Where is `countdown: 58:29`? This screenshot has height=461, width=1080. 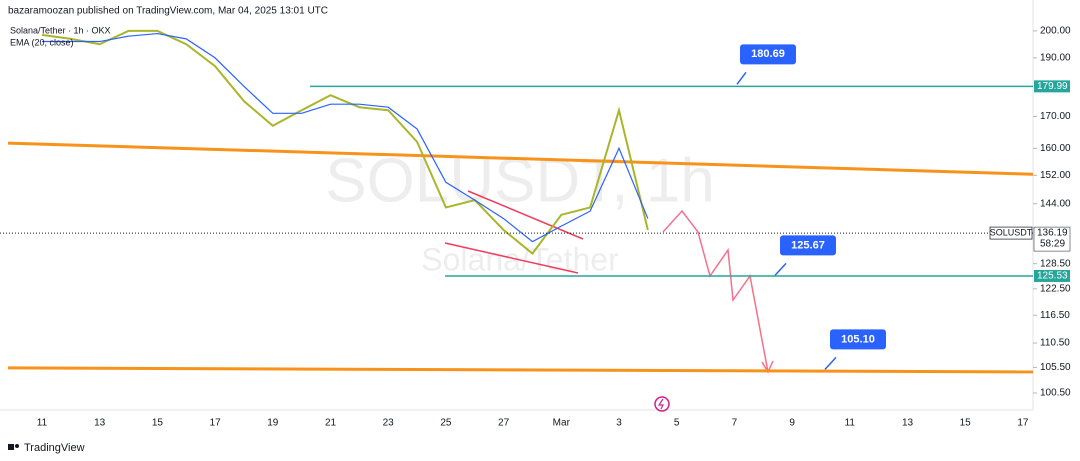 countdown: 58:29 is located at coordinates (1052, 244).